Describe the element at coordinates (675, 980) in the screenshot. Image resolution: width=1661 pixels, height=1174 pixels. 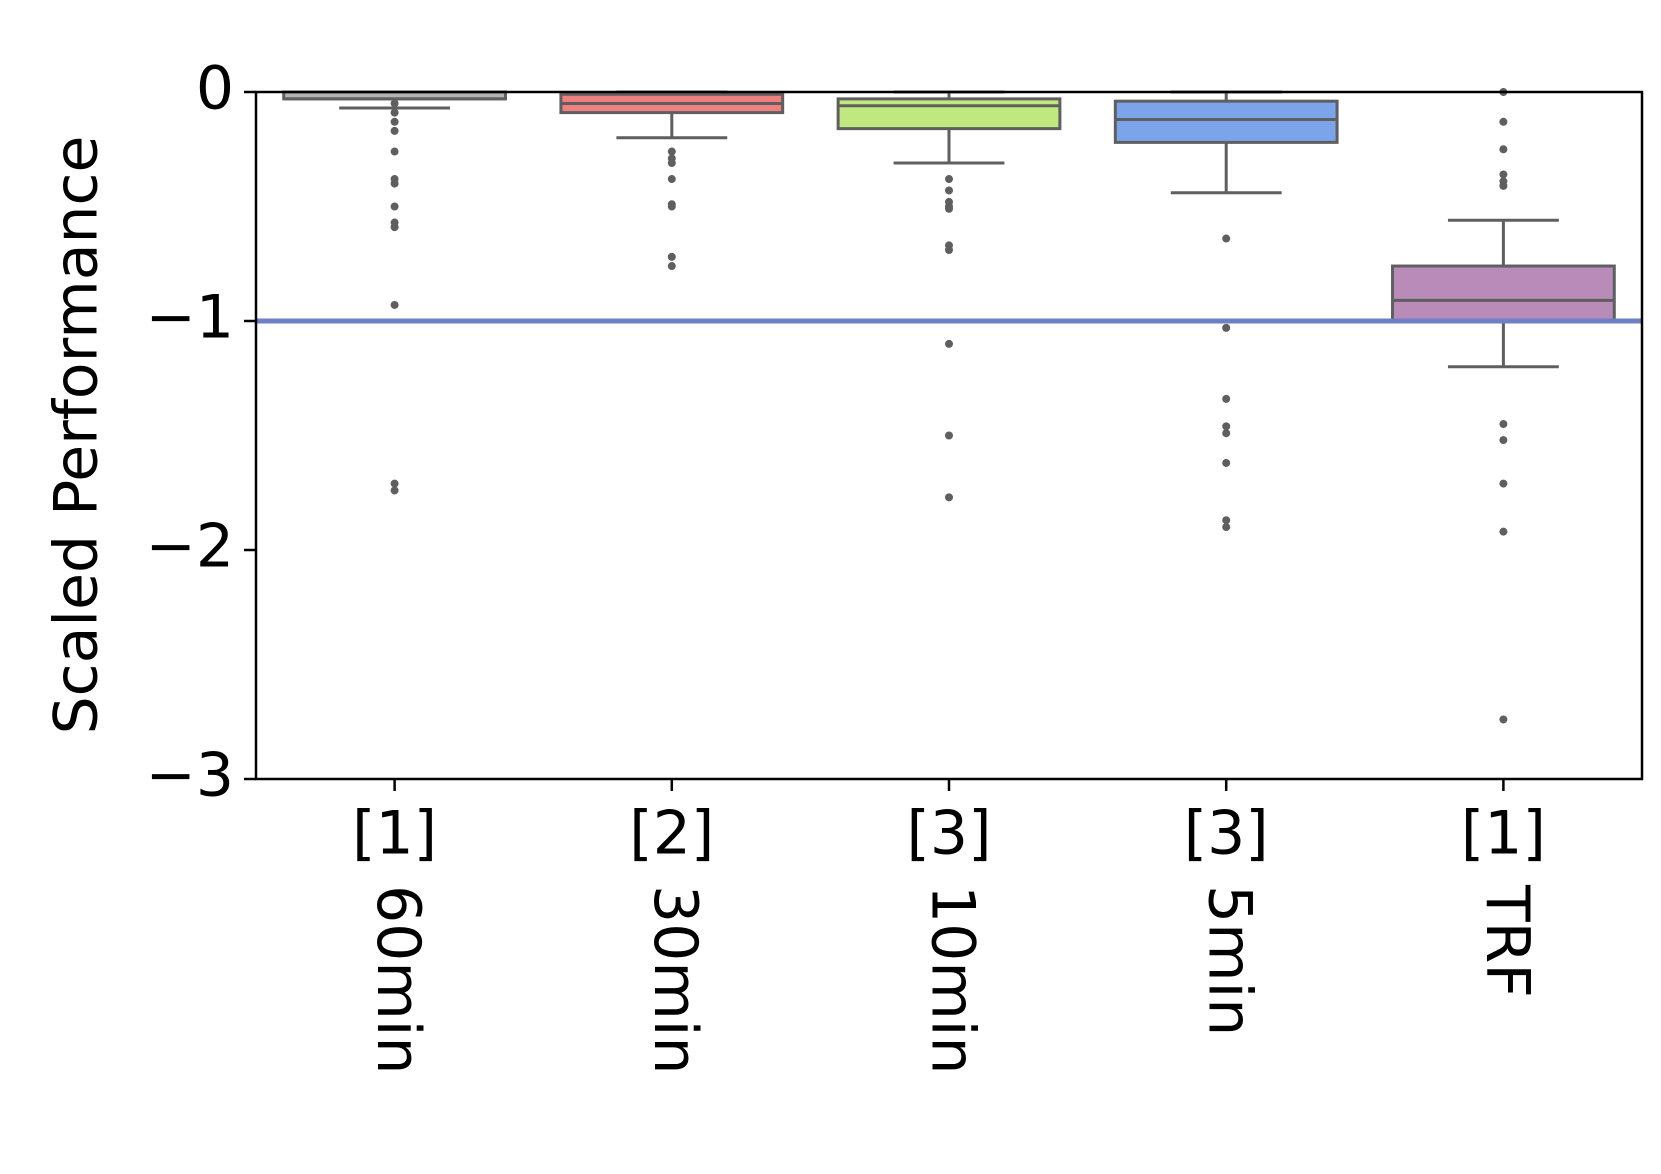
I see `x-tick-label: 30min` at that location.